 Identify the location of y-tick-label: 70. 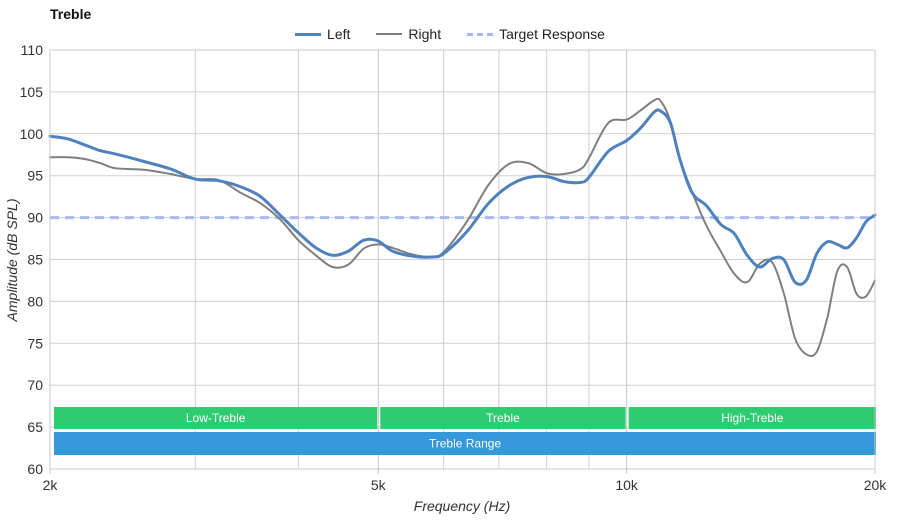
(35, 385).